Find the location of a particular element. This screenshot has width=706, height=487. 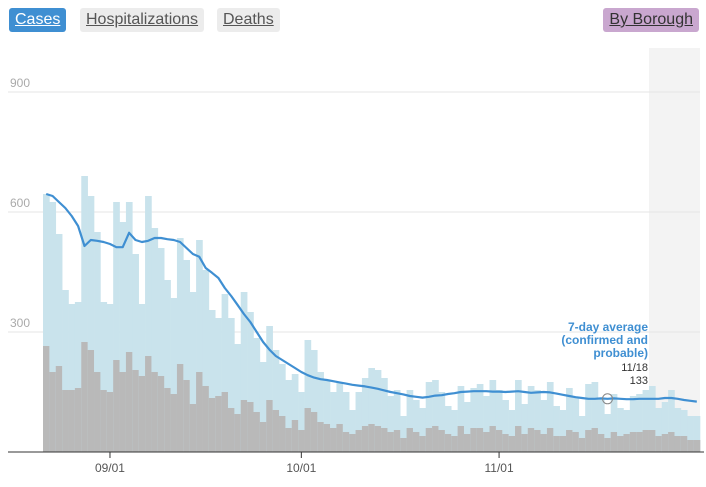

tab-cases: Cases is located at coordinates (38, 20).